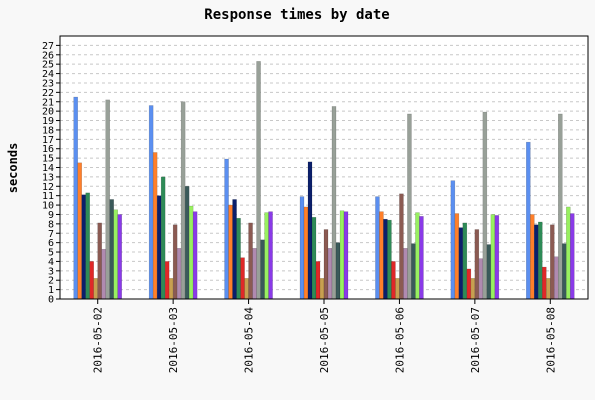 The height and width of the screenshot is (400, 595). I want to click on y-tick-label: 20, so click(48, 112).